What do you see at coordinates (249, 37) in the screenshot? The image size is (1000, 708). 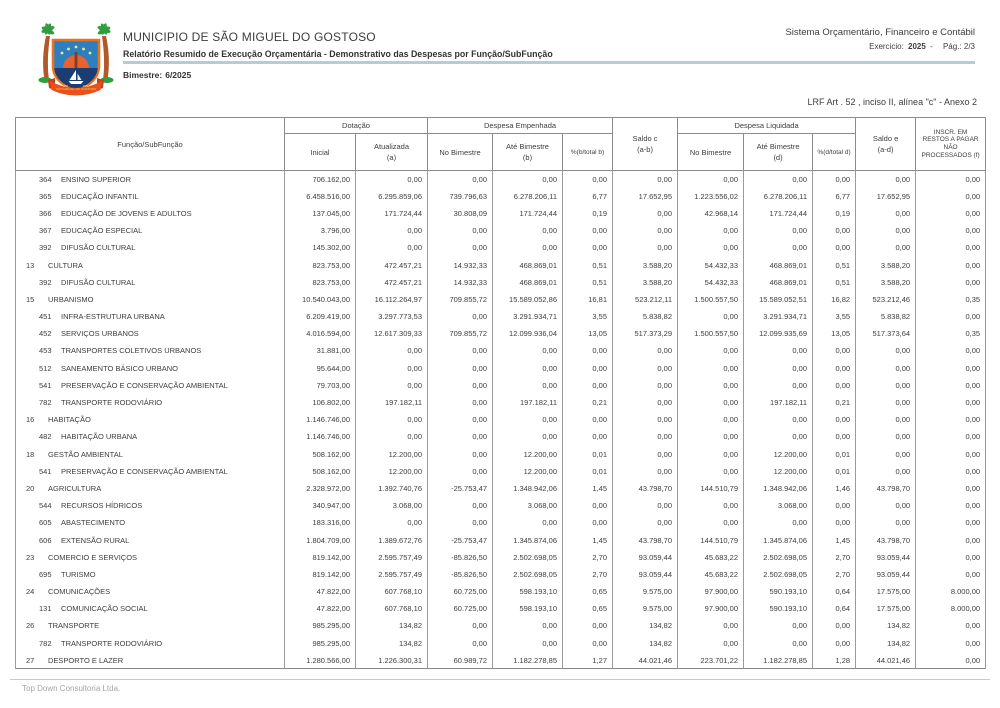 I see `municipality-title: MUNICIPIO DE SÃO MIGUEL DO GOSTOSO` at bounding box center [249, 37].